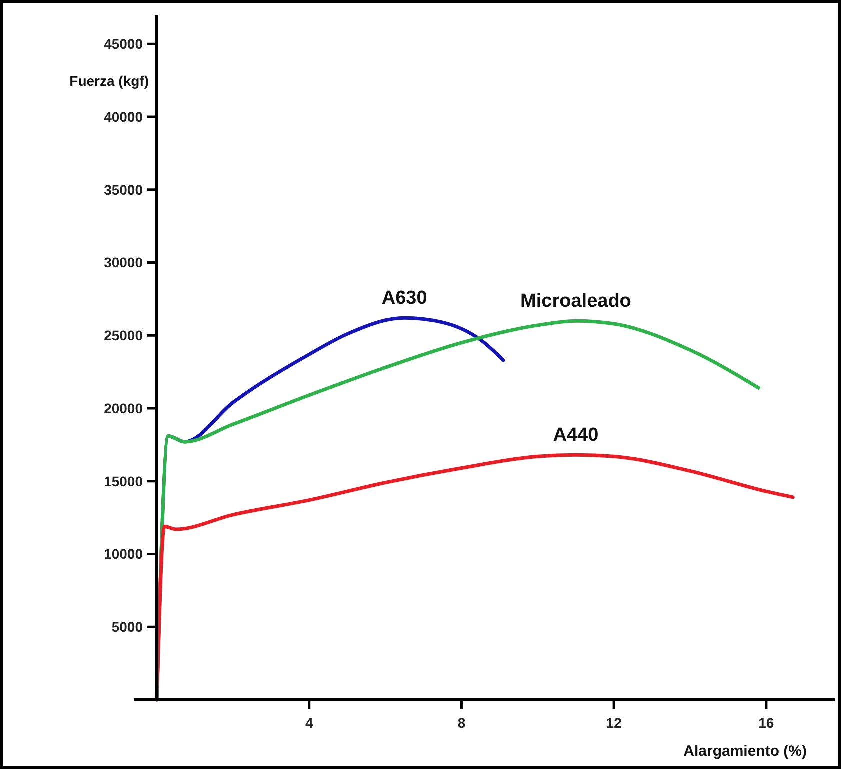 Image resolution: width=841 pixels, height=769 pixels. What do you see at coordinates (124, 336) in the screenshot?
I see `y-tick-label: 25000` at bounding box center [124, 336].